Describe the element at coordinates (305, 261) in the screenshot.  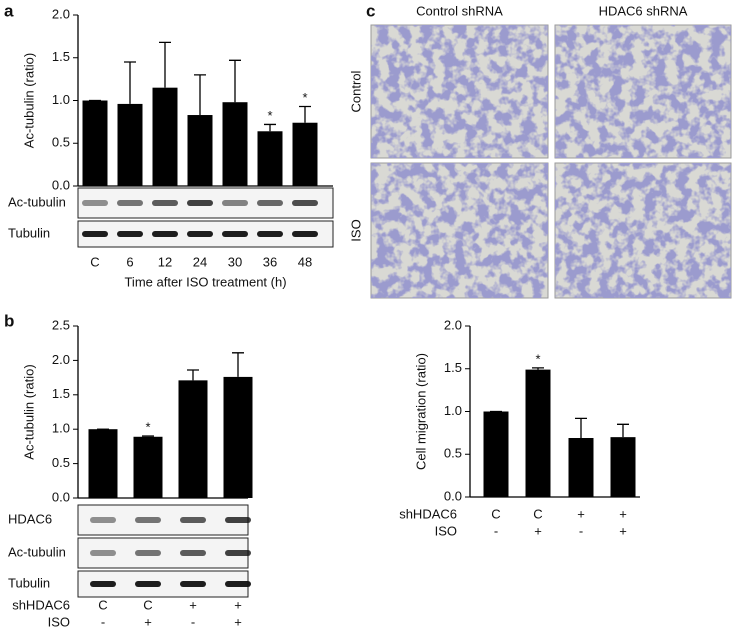
I see `x-tick-label: 48` at that location.